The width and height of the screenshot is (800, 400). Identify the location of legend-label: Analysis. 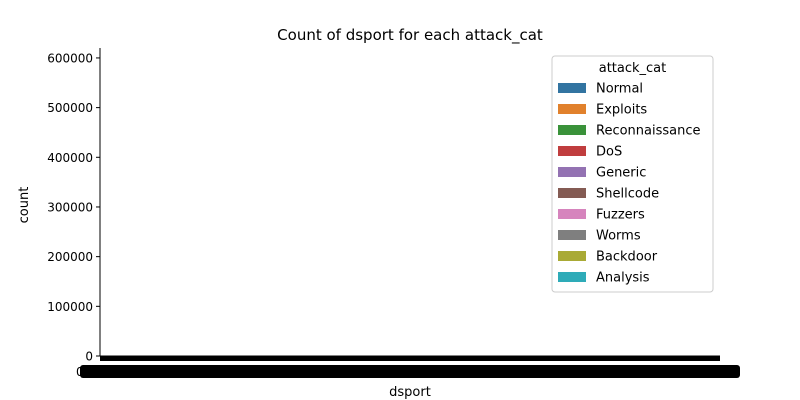
(623, 278).